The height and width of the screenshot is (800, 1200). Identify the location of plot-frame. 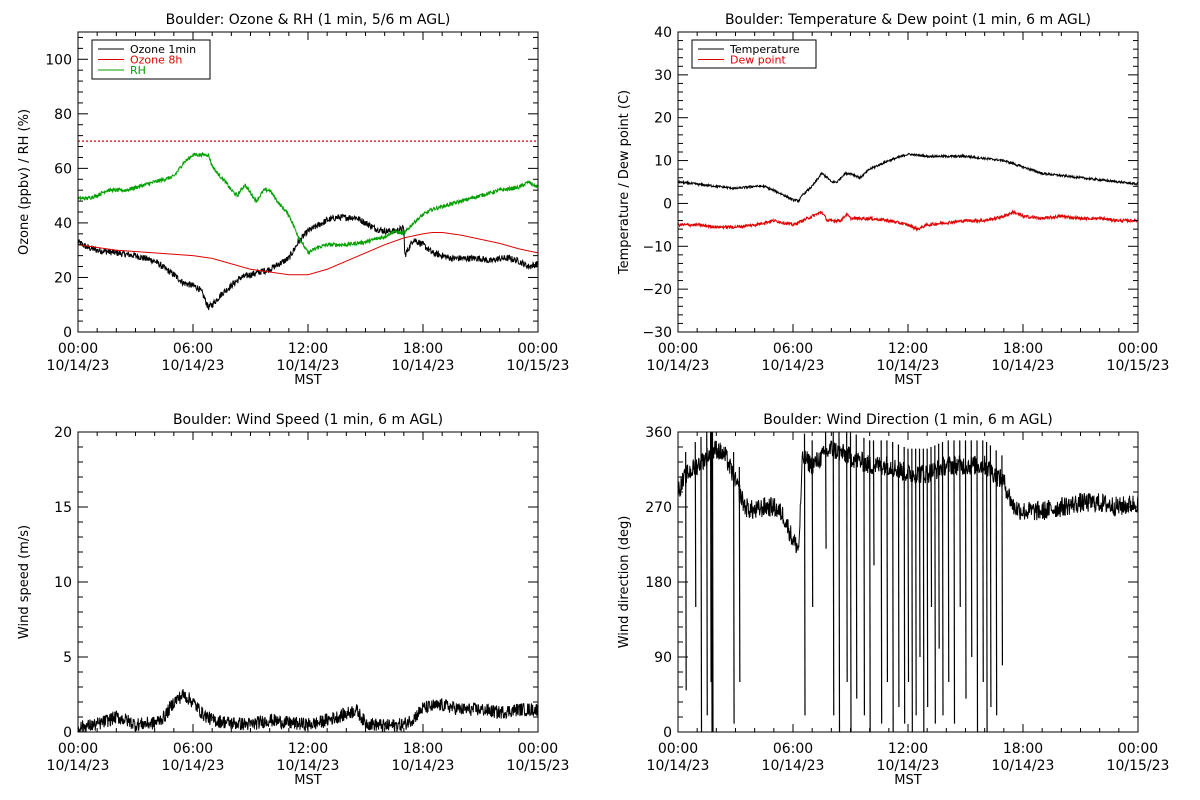
(908, 182).